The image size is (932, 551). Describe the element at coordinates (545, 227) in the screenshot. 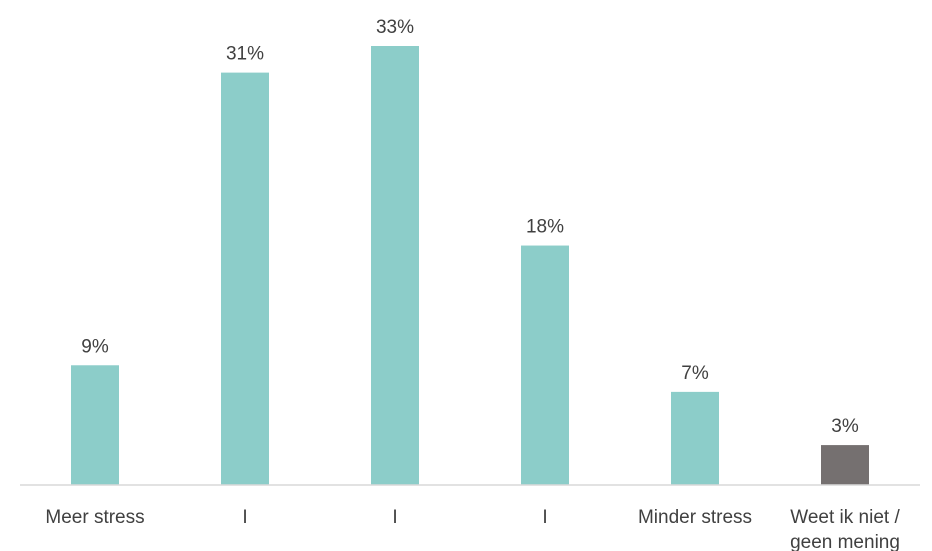

I see `data-label: 18%` at that location.